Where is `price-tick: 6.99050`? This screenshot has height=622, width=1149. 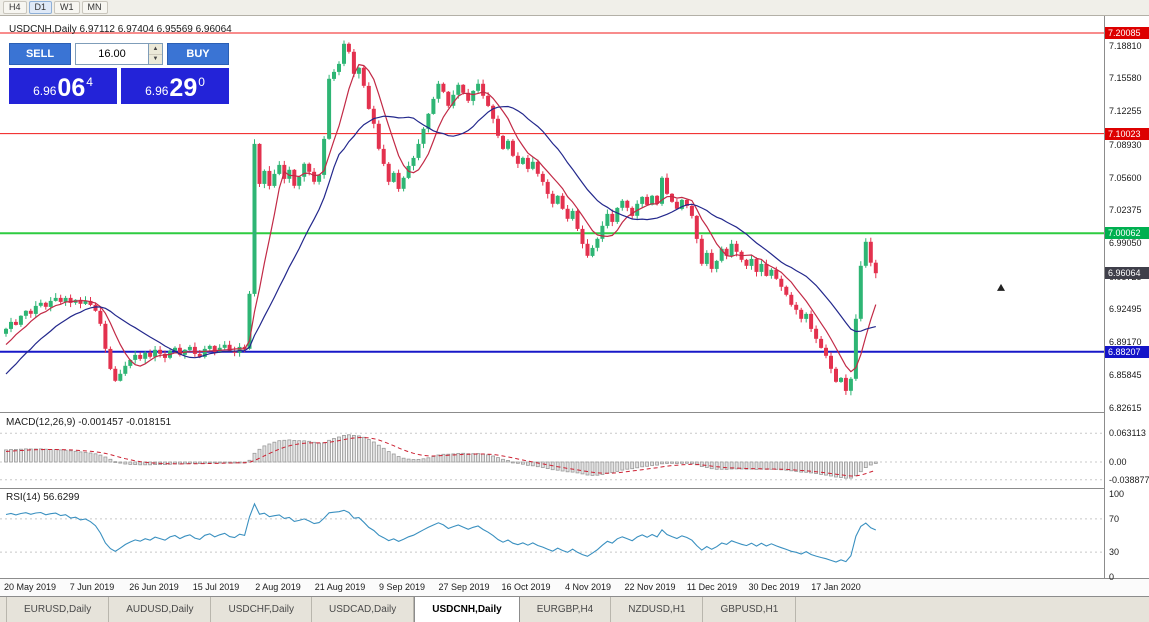 price-tick: 6.99050 is located at coordinates (1125, 243).